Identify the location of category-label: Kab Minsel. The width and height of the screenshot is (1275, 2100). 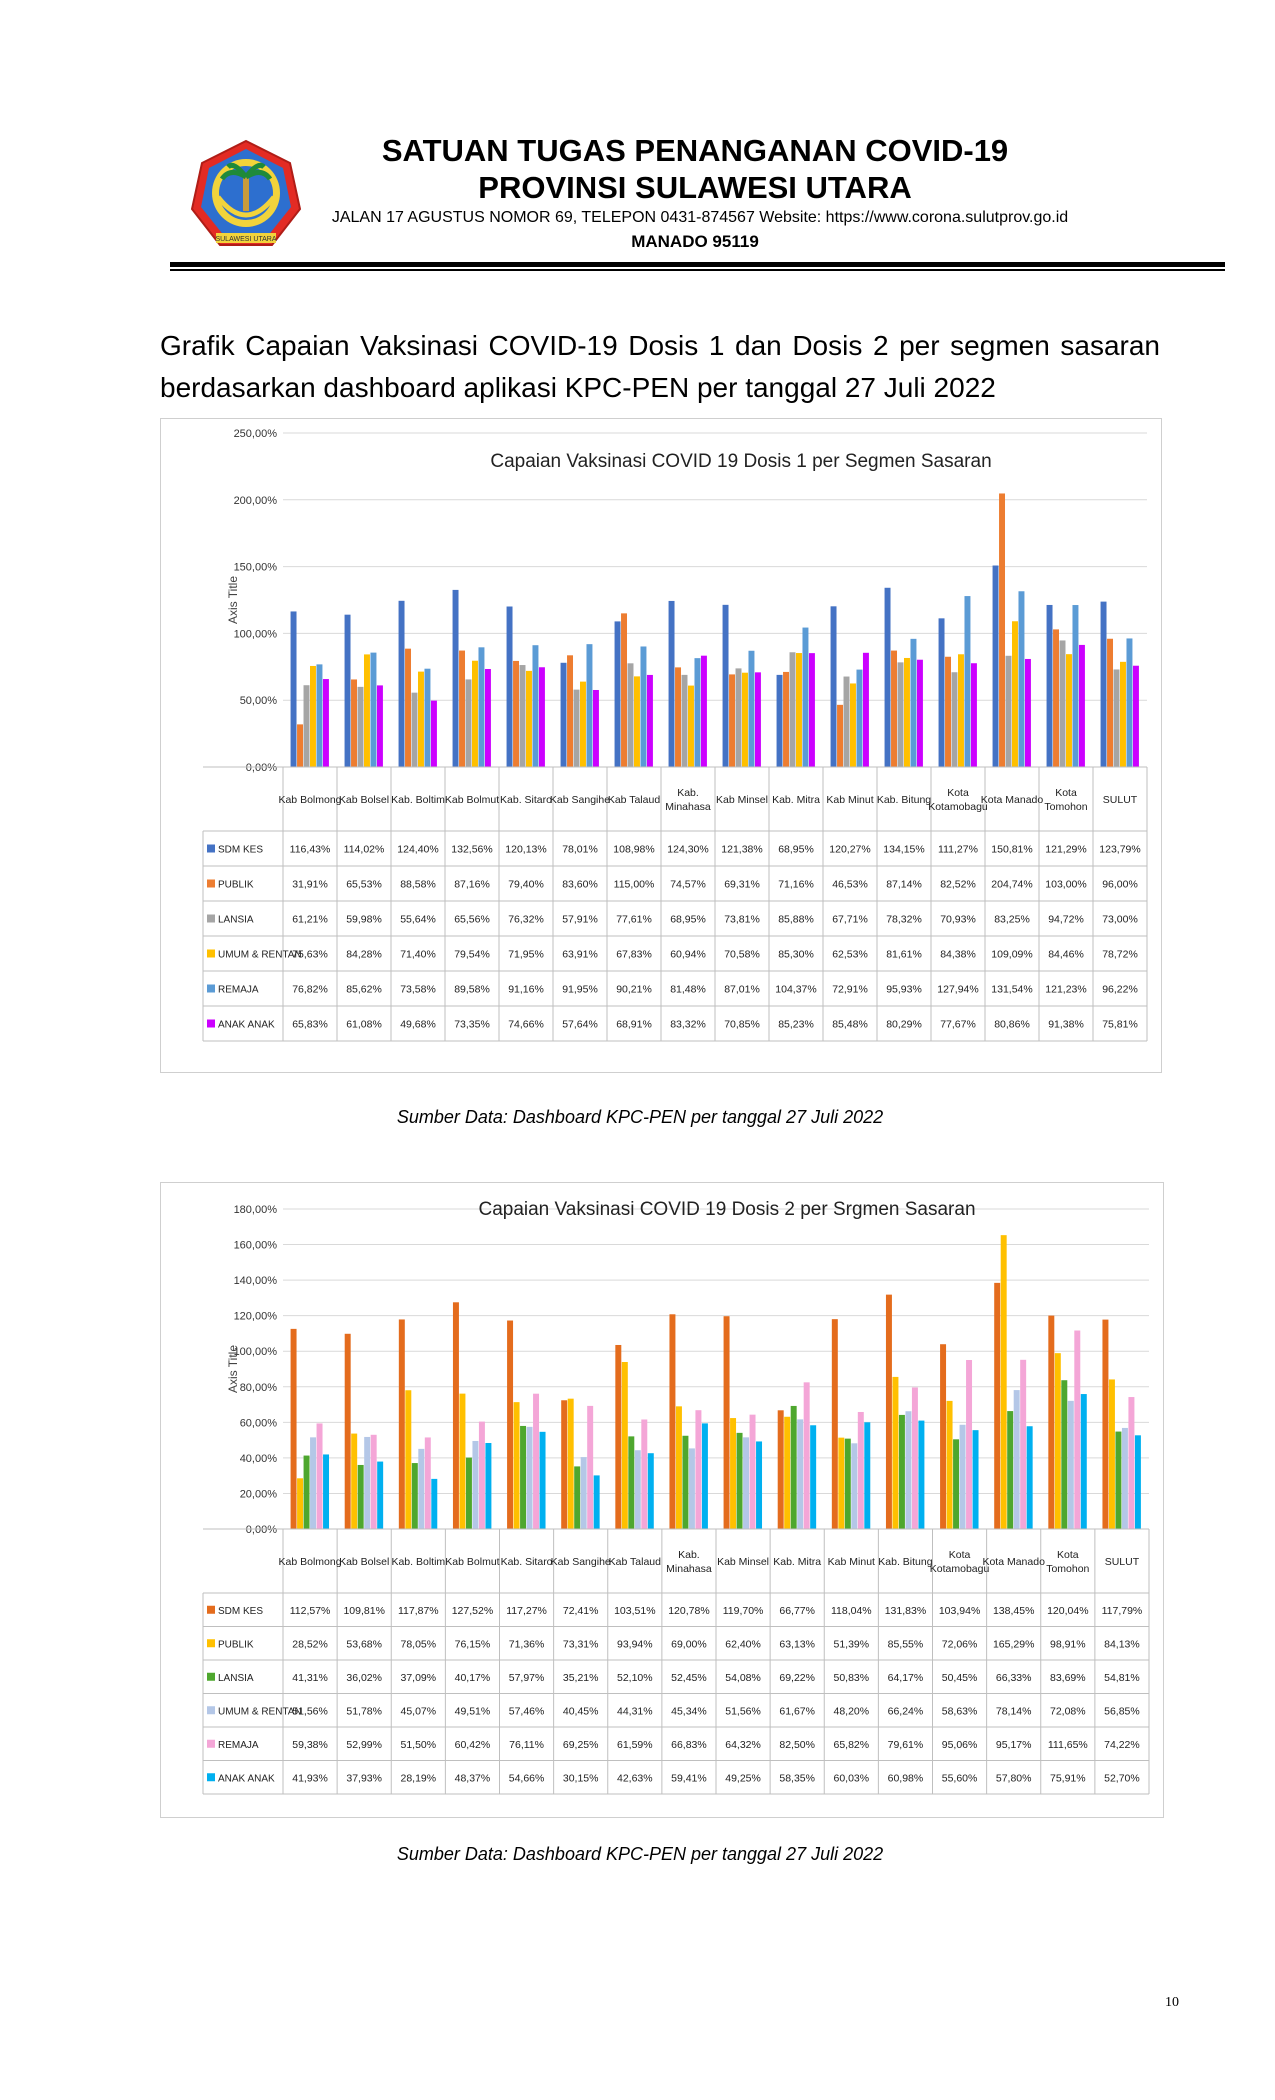
(742, 800).